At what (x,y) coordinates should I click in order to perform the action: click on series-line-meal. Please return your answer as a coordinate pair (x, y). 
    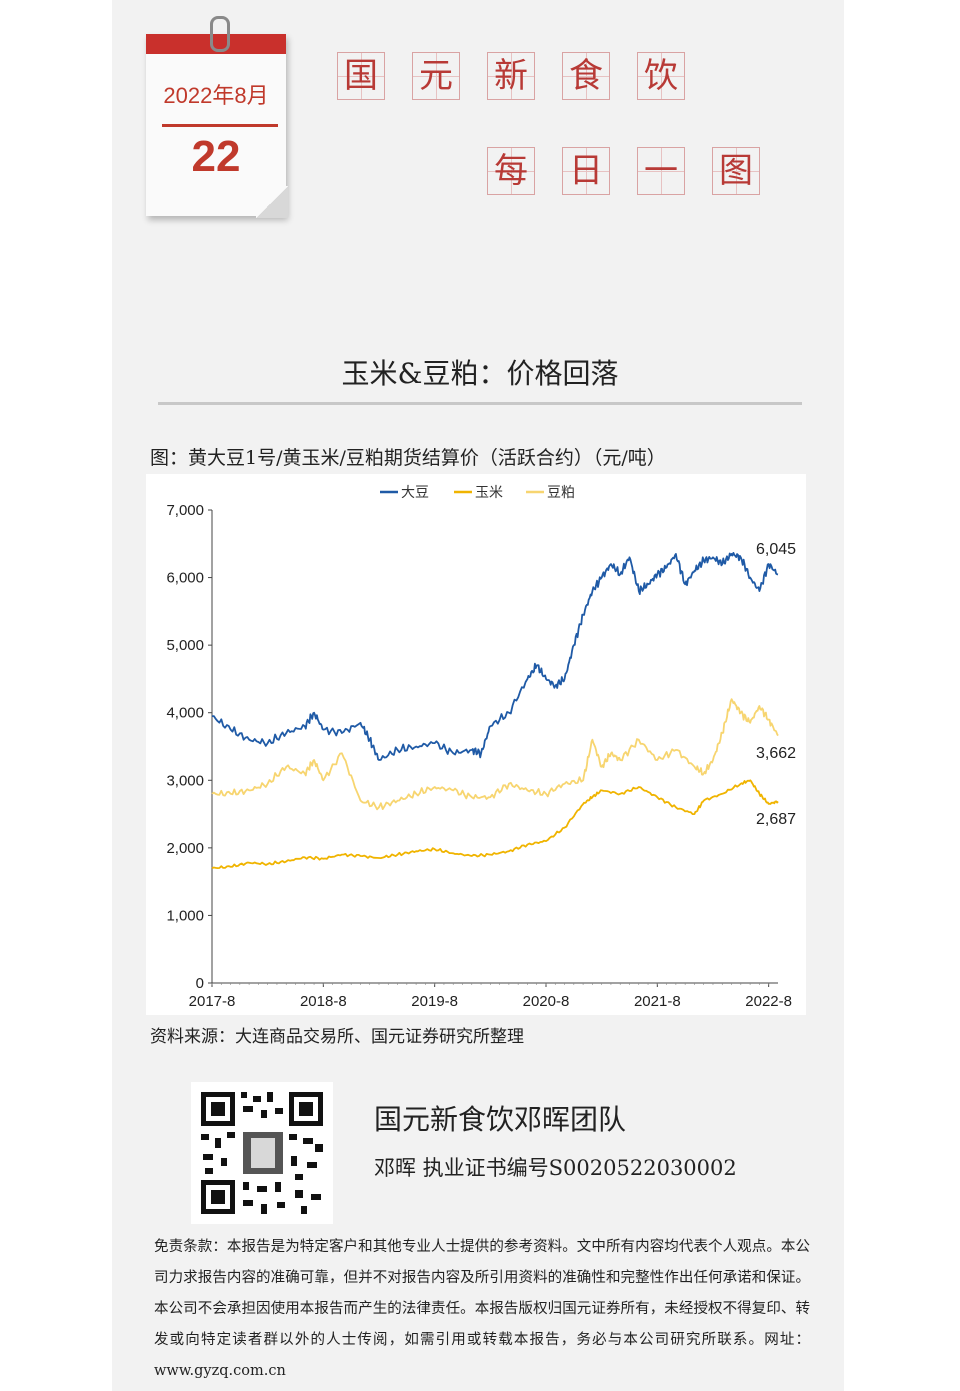
    Looking at the image, I should click on (495, 754).